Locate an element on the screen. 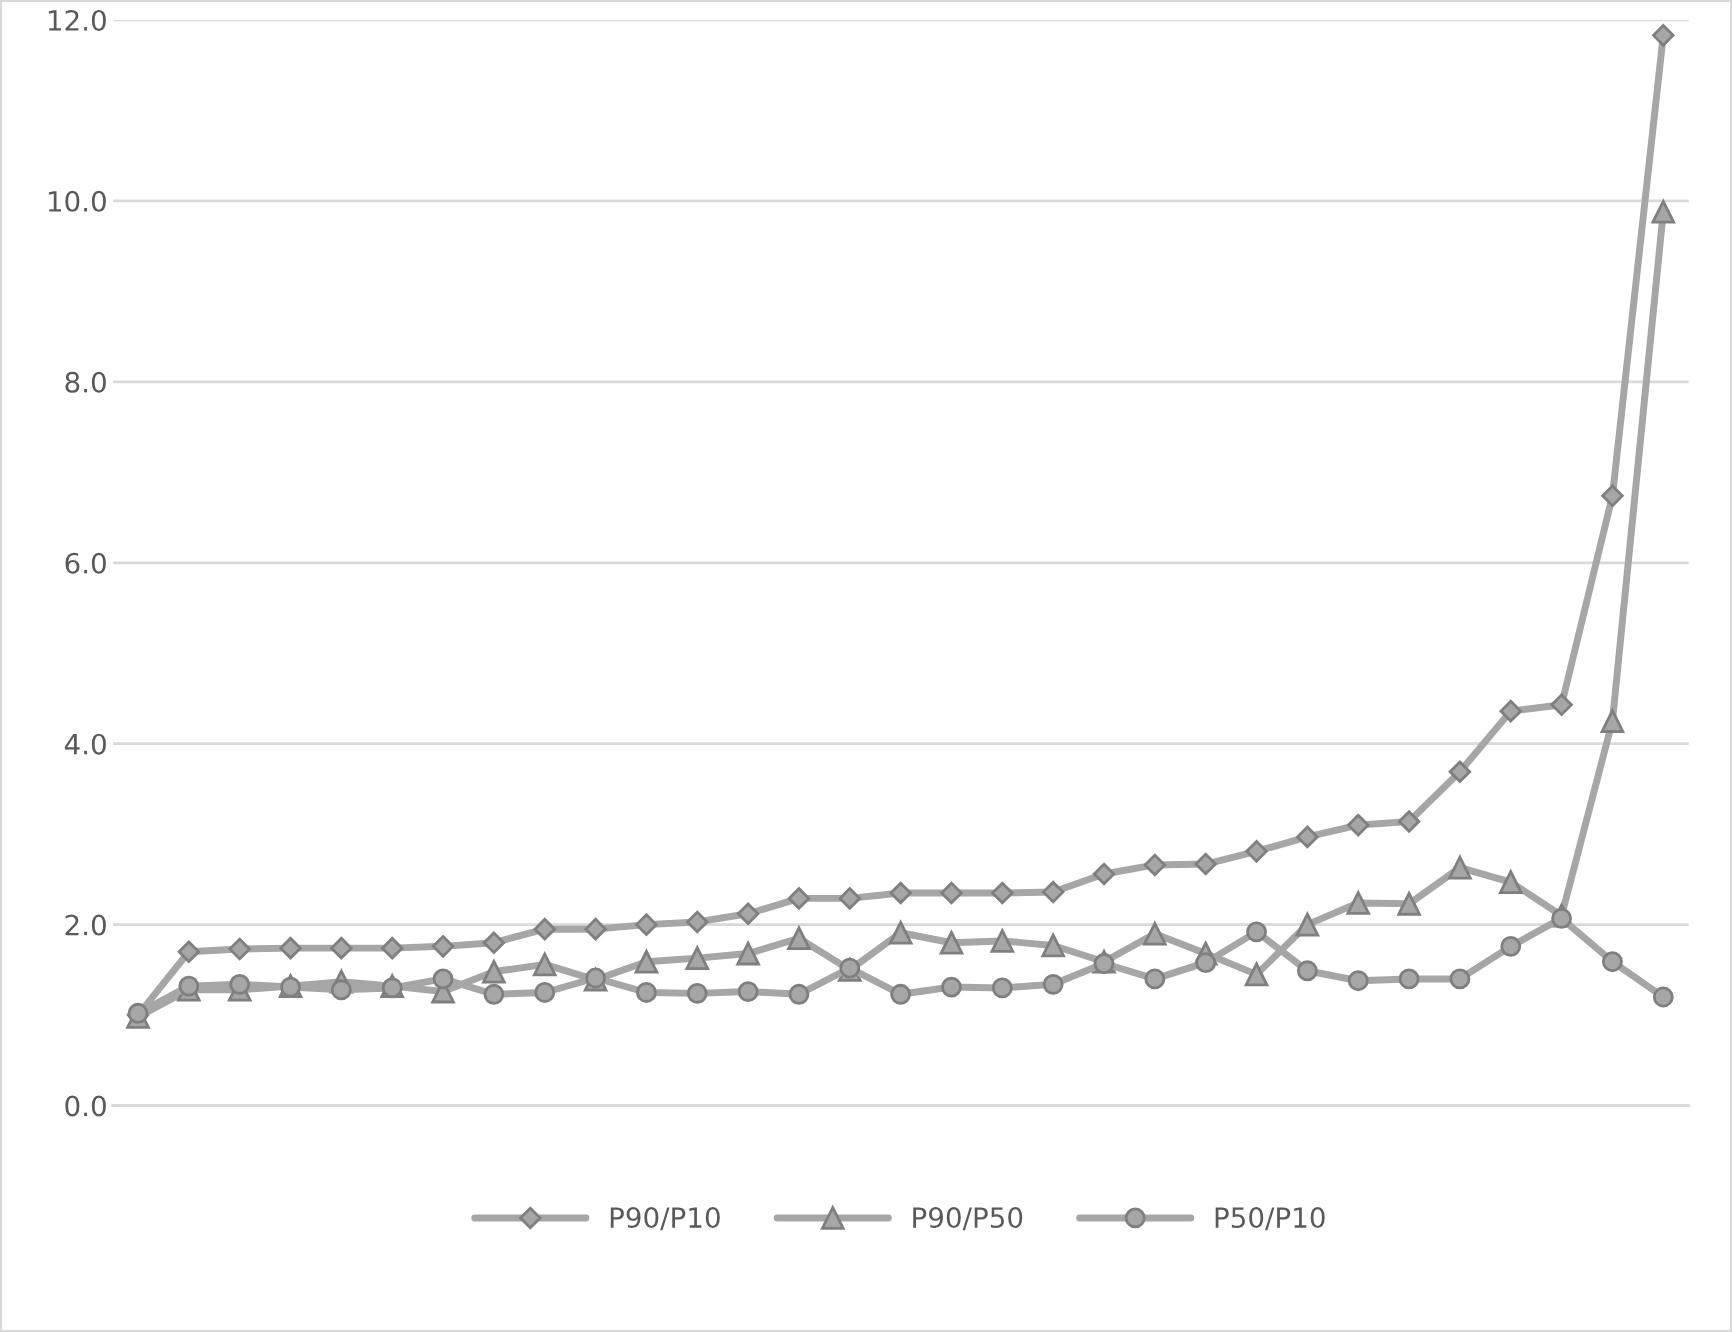 The height and width of the screenshot is (1332, 1732). y-tick-label: 10.0 is located at coordinates (77, 201).